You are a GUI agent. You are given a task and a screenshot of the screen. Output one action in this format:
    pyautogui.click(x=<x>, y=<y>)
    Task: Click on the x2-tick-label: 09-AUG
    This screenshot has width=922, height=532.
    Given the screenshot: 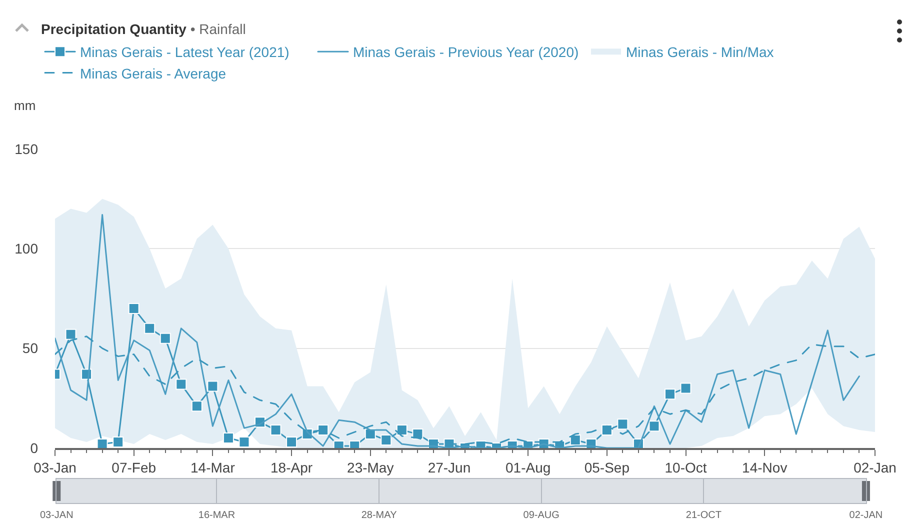 What is the action you would take?
    pyautogui.click(x=541, y=515)
    